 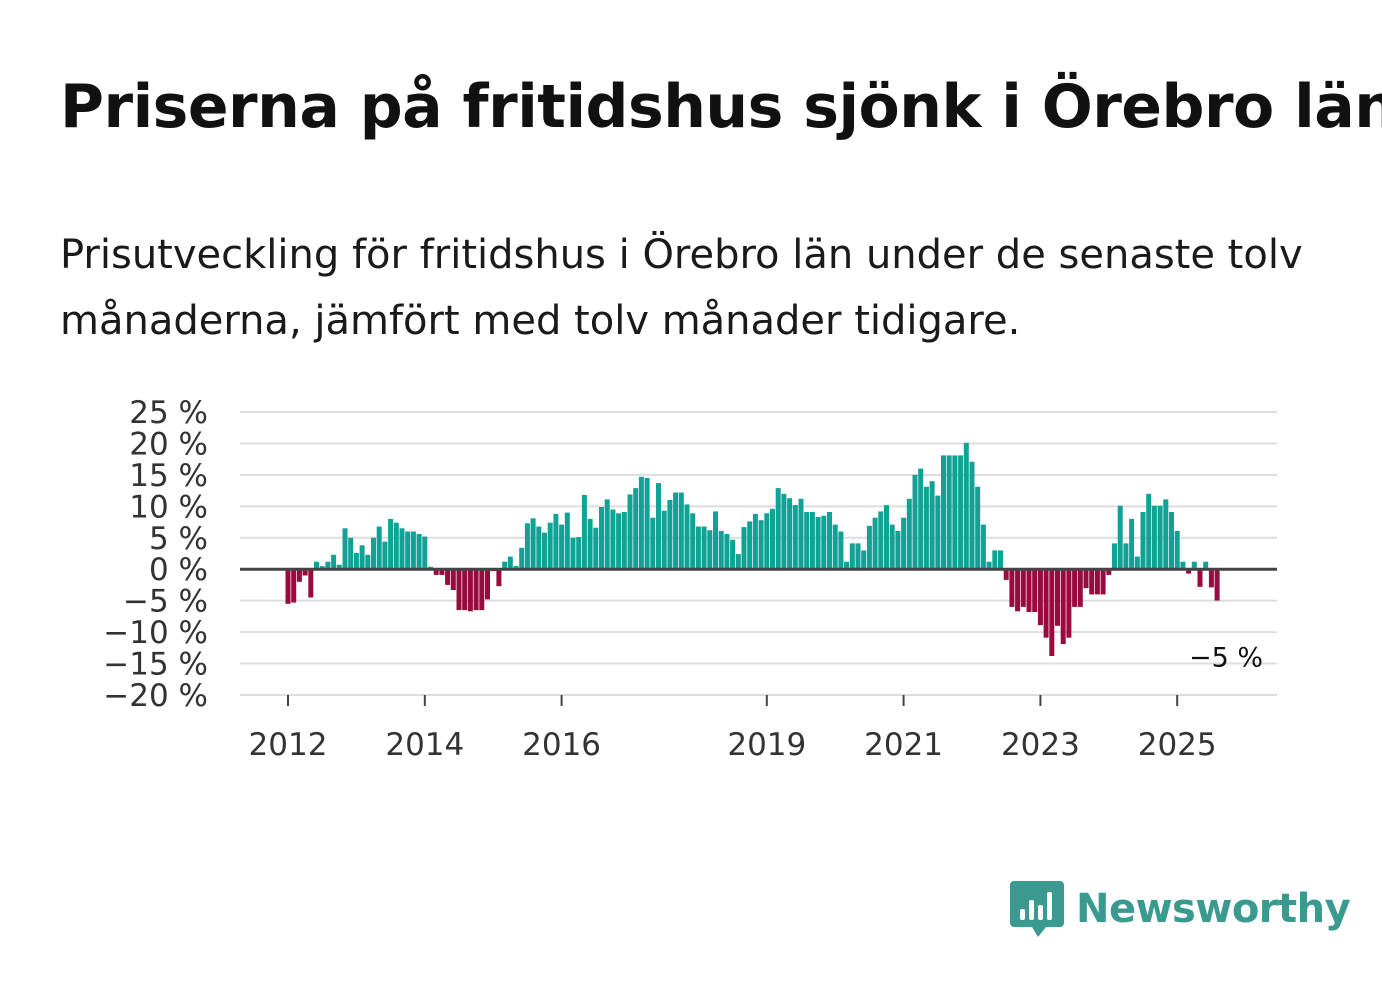 What do you see at coordinates (168, 444) in the screenshot?
I see `y-tick-label: 20 %` at bounding box center [168, 444].